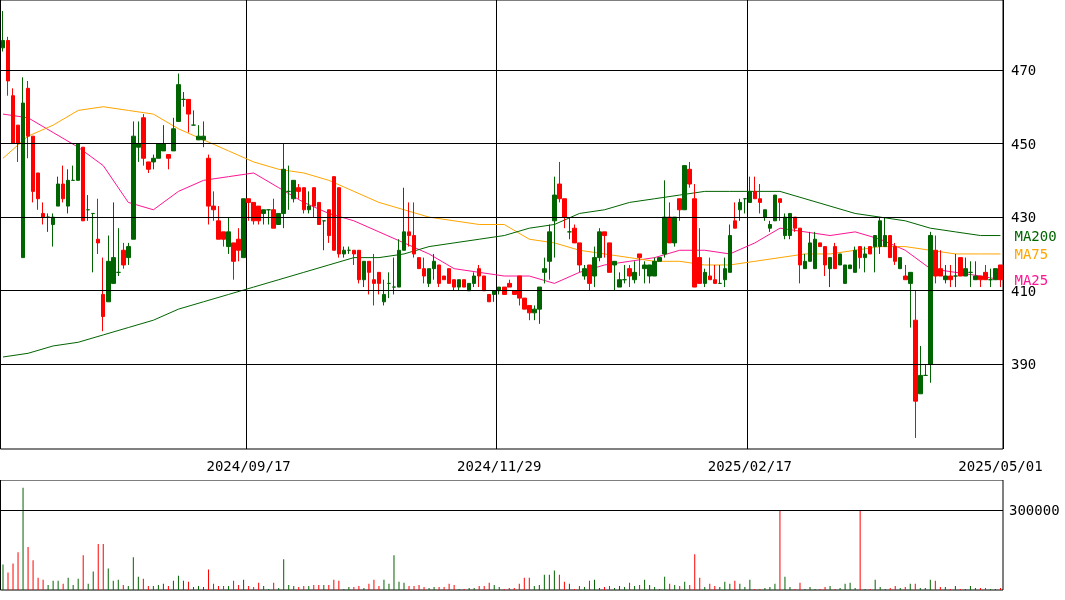 The width and height of the screenshot is (1065, 600). I want to click on series-label: MA75, so click(1031, 253).